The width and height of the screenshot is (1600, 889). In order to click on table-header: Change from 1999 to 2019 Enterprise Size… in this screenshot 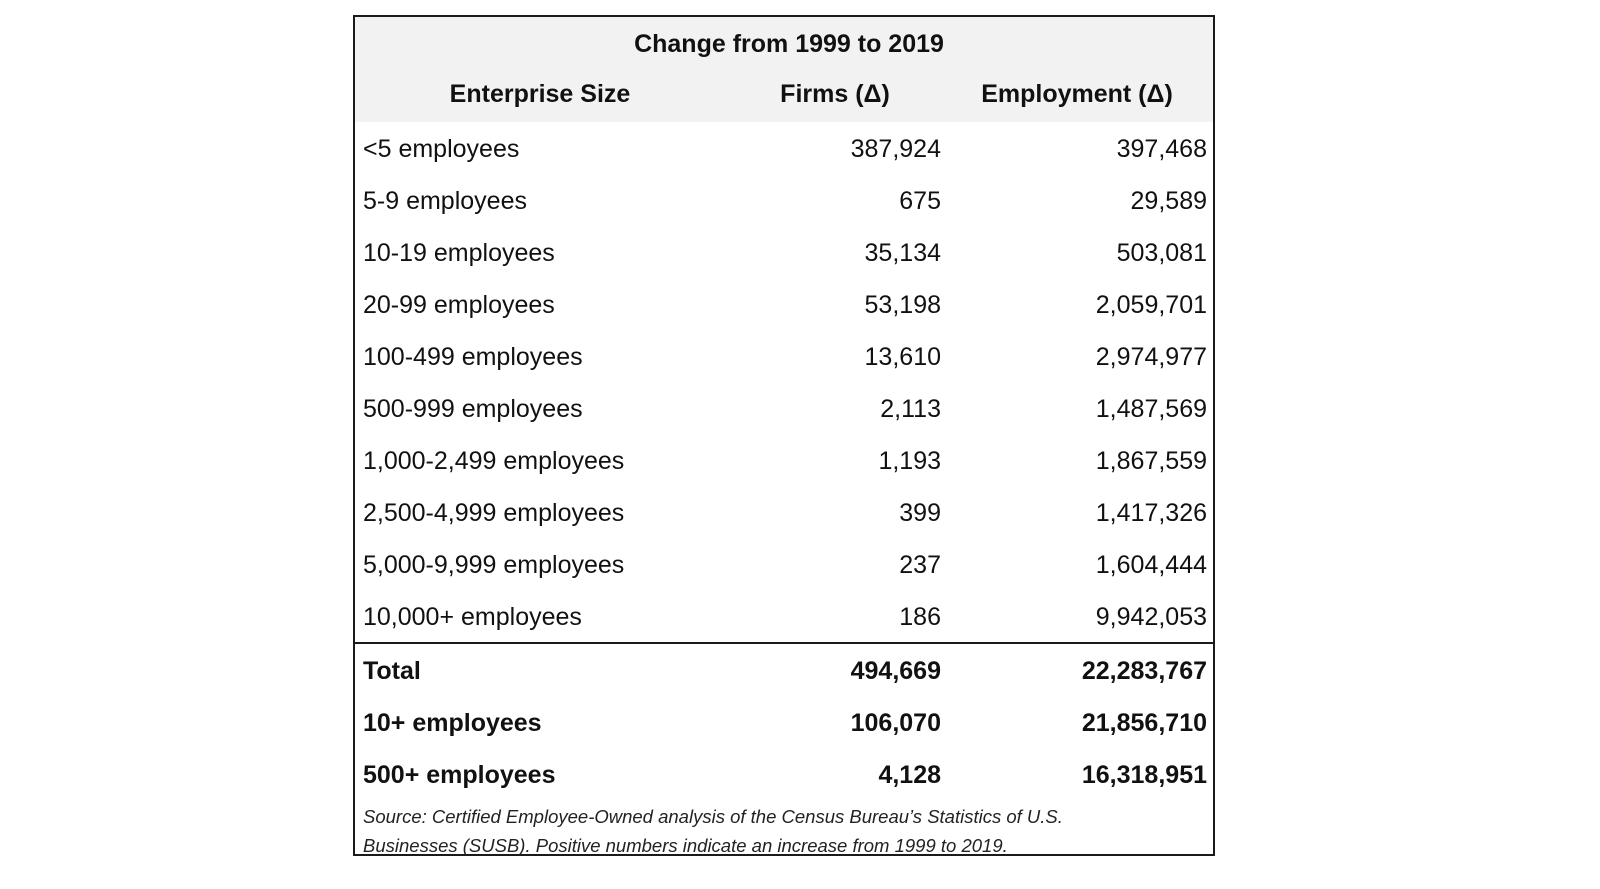, I will do `click(784, 69)`.